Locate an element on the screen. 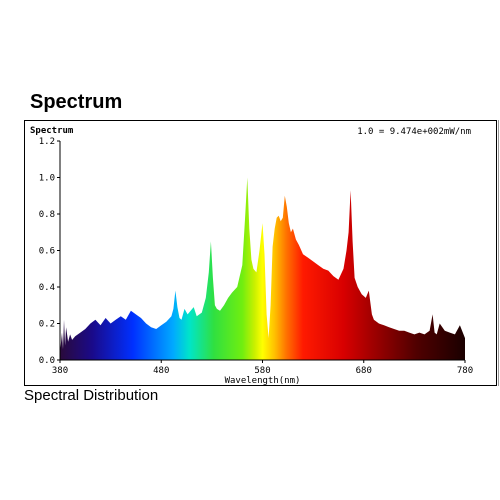 The width and height of the screenshot is (500, 500). x-tick-label: 680 is located at coordinates (364, 371).